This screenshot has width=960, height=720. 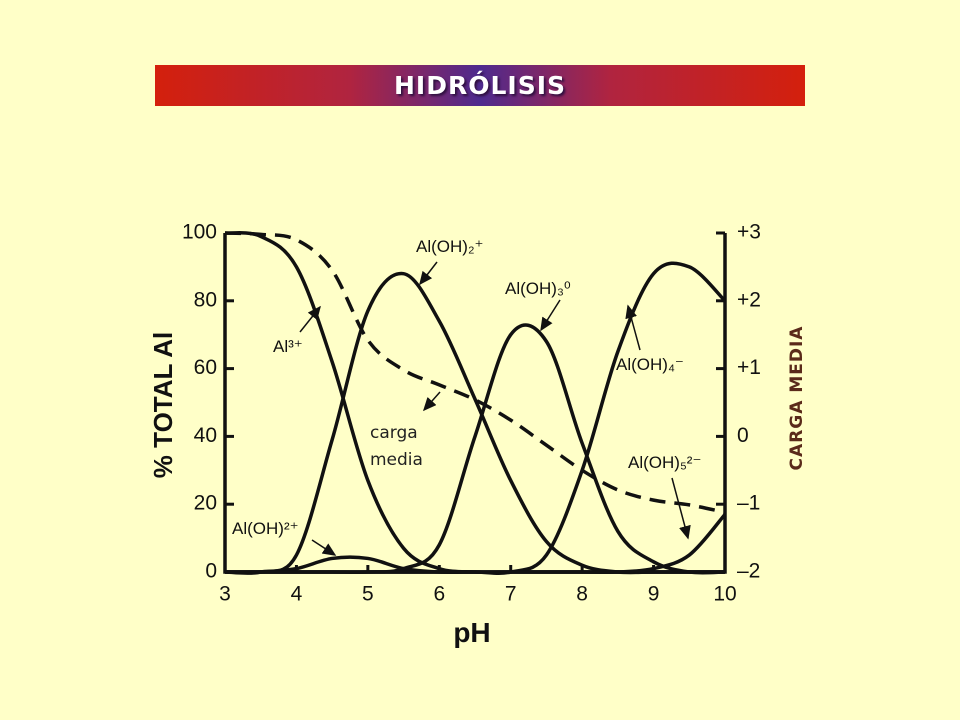 I want to click on y2-axis-label: CARGA MEDIA, so click(x=797, y=398).